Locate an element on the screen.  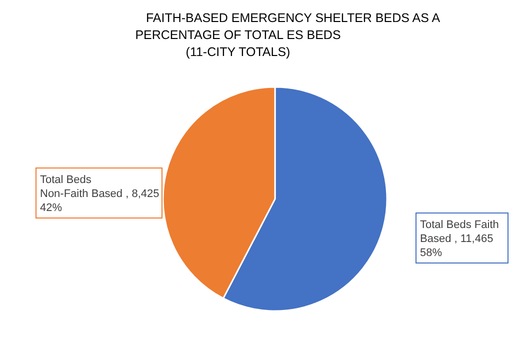
slice-label: Total Beds Faith Based , 11,465 58% is located at coordinates (459, 239).